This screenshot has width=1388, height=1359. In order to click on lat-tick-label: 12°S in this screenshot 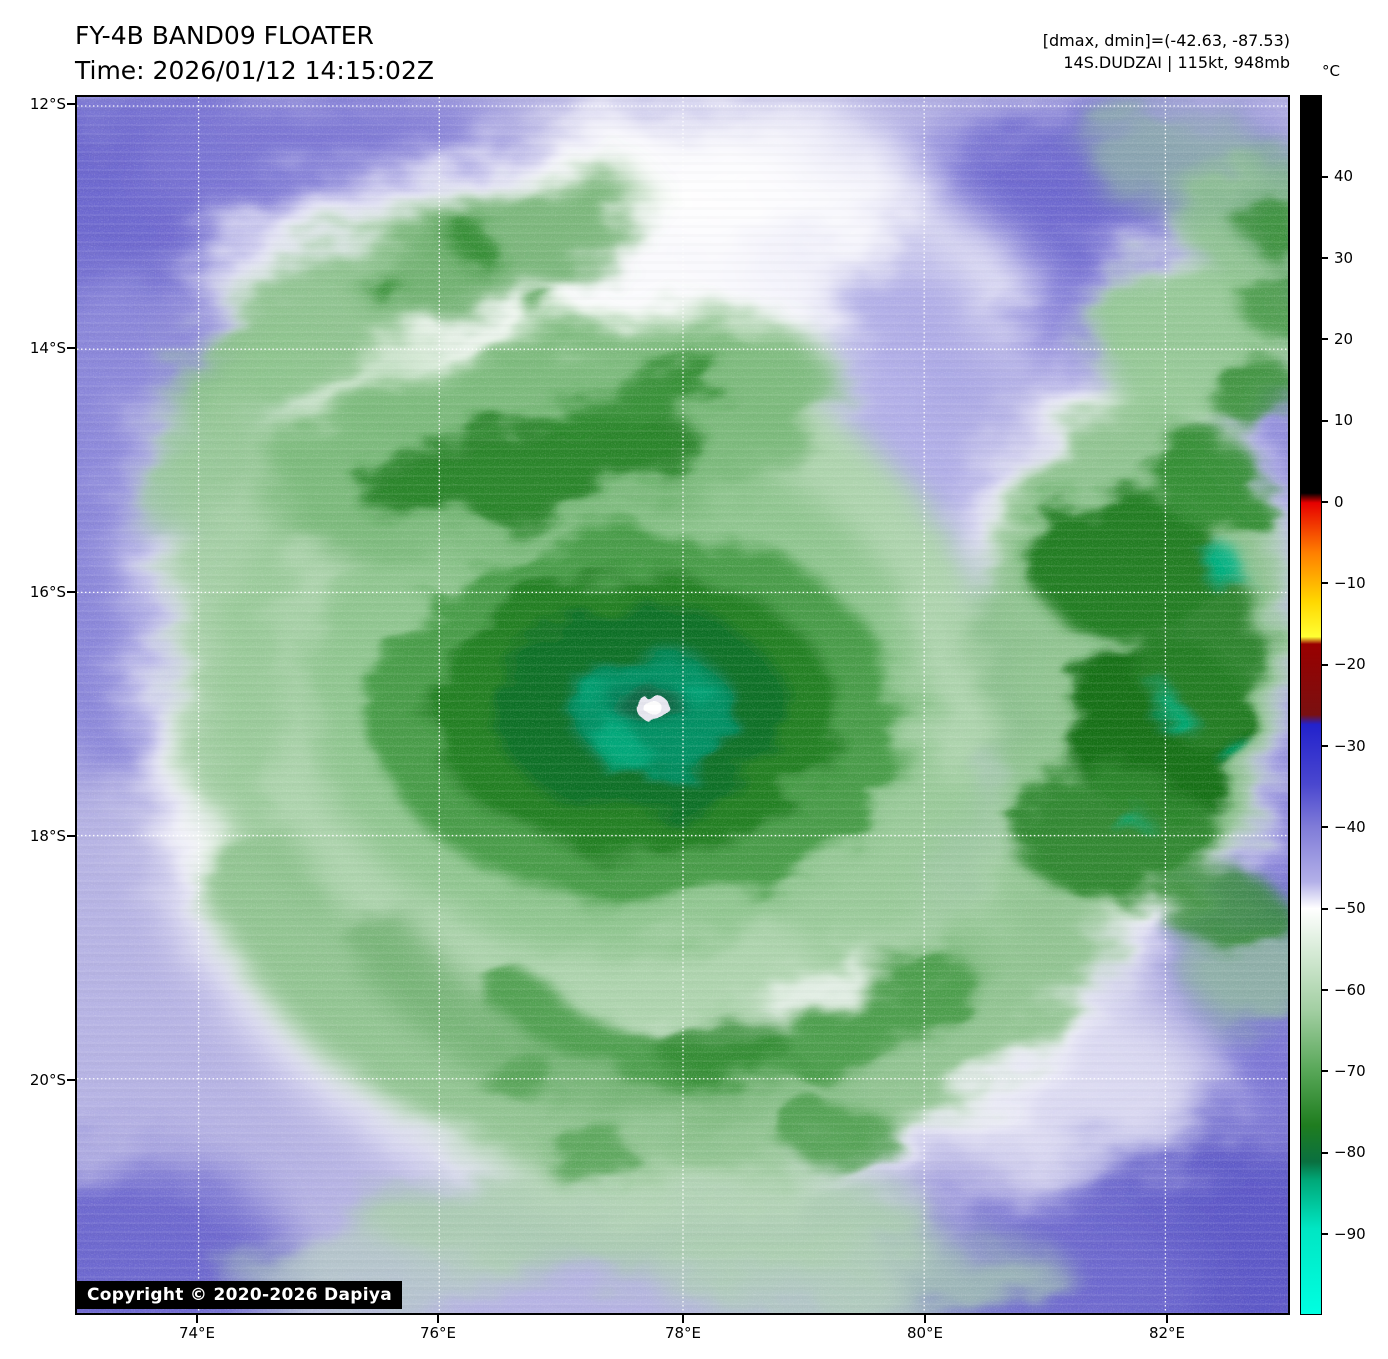, I will do `click(47, 104)`.